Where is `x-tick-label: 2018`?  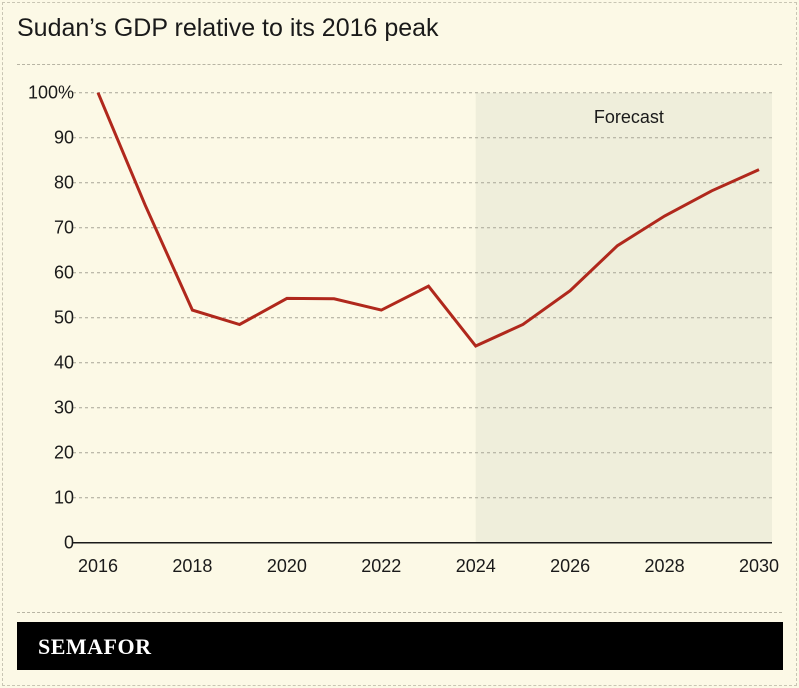
x-tick-label: 2018 is located at coordinates (192, 566).